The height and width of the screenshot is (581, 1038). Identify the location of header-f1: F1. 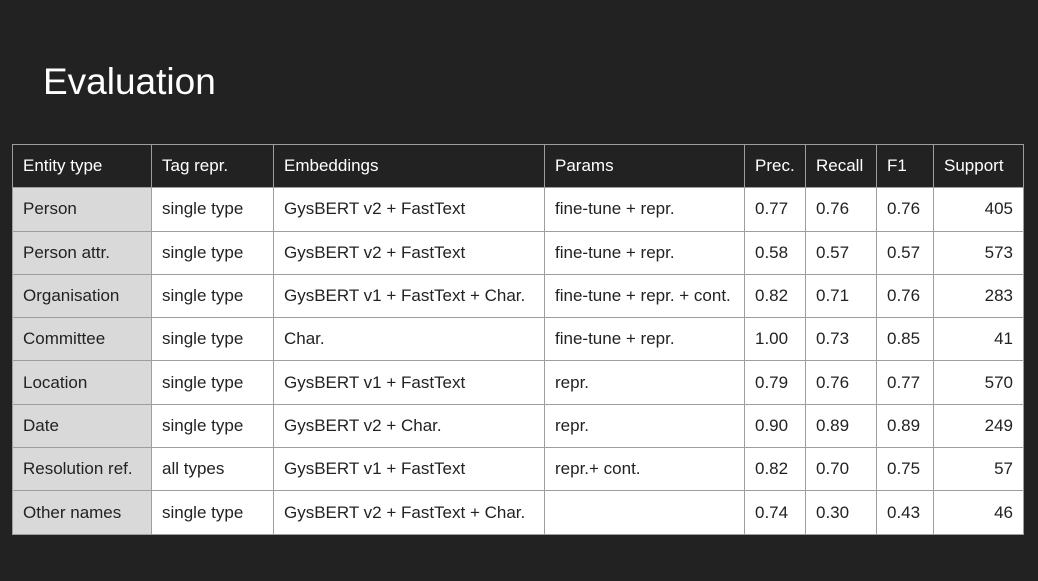
(905, 166).